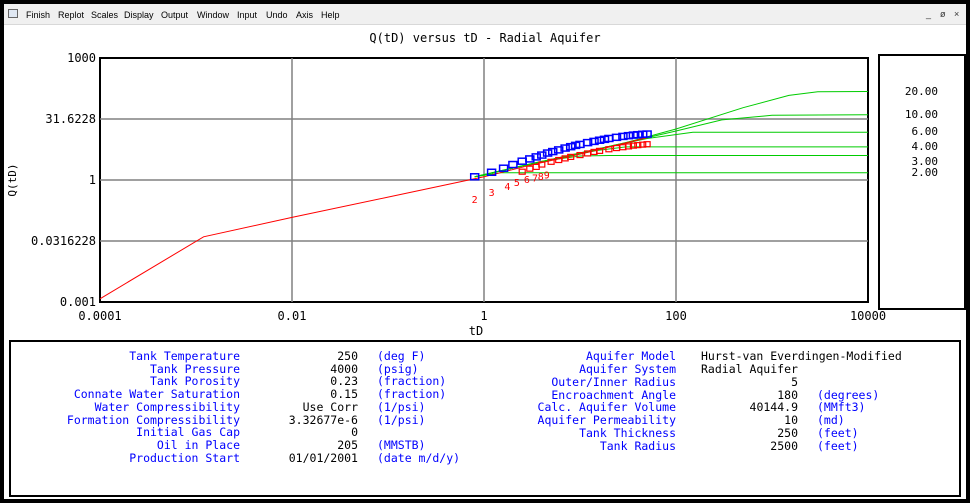 This screenshot has height=503, width=970. Describe the element at coordinates (344, 394) in the screenshot. I see `tank-param-value: 0.15` at that location.